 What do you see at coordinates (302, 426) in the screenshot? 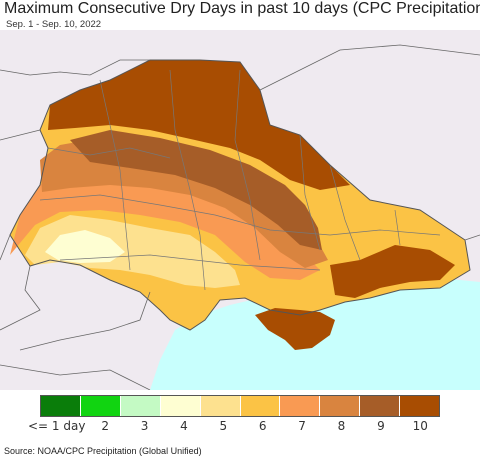
I see `legend-label: 7` at bounding box center [302, 426].